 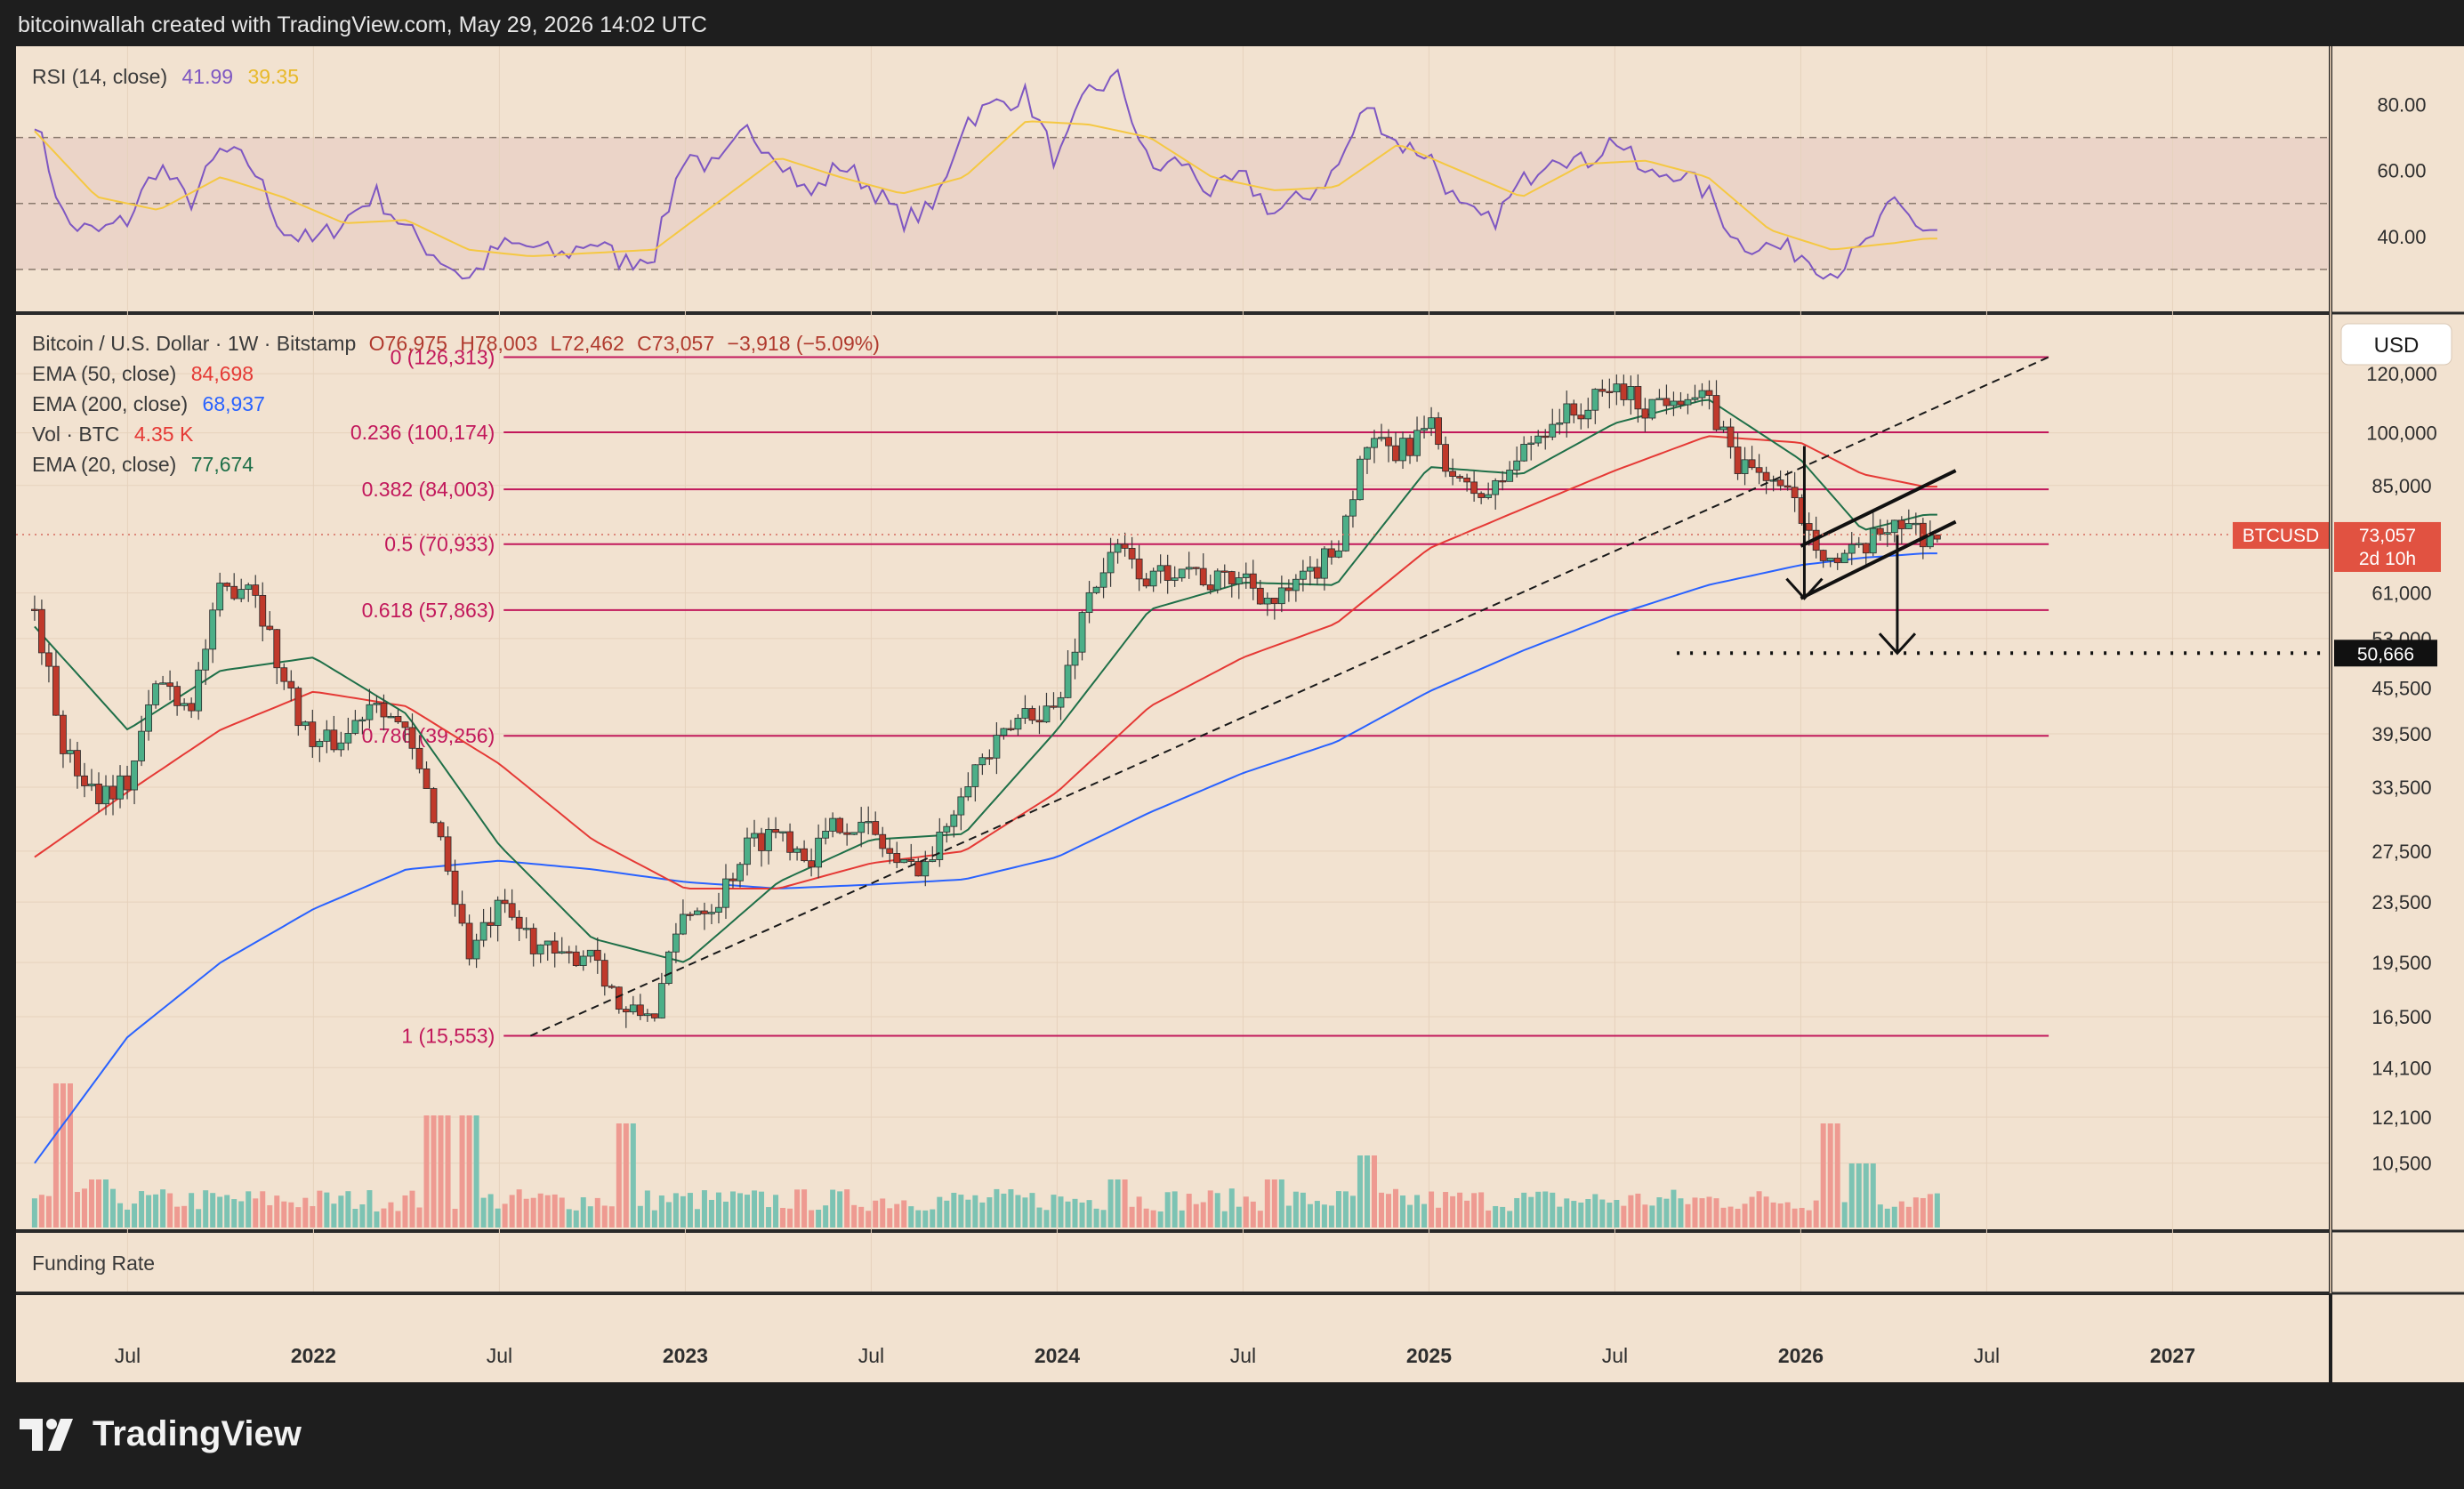 I want to click on rsi-line, so click(x=986, y=174).